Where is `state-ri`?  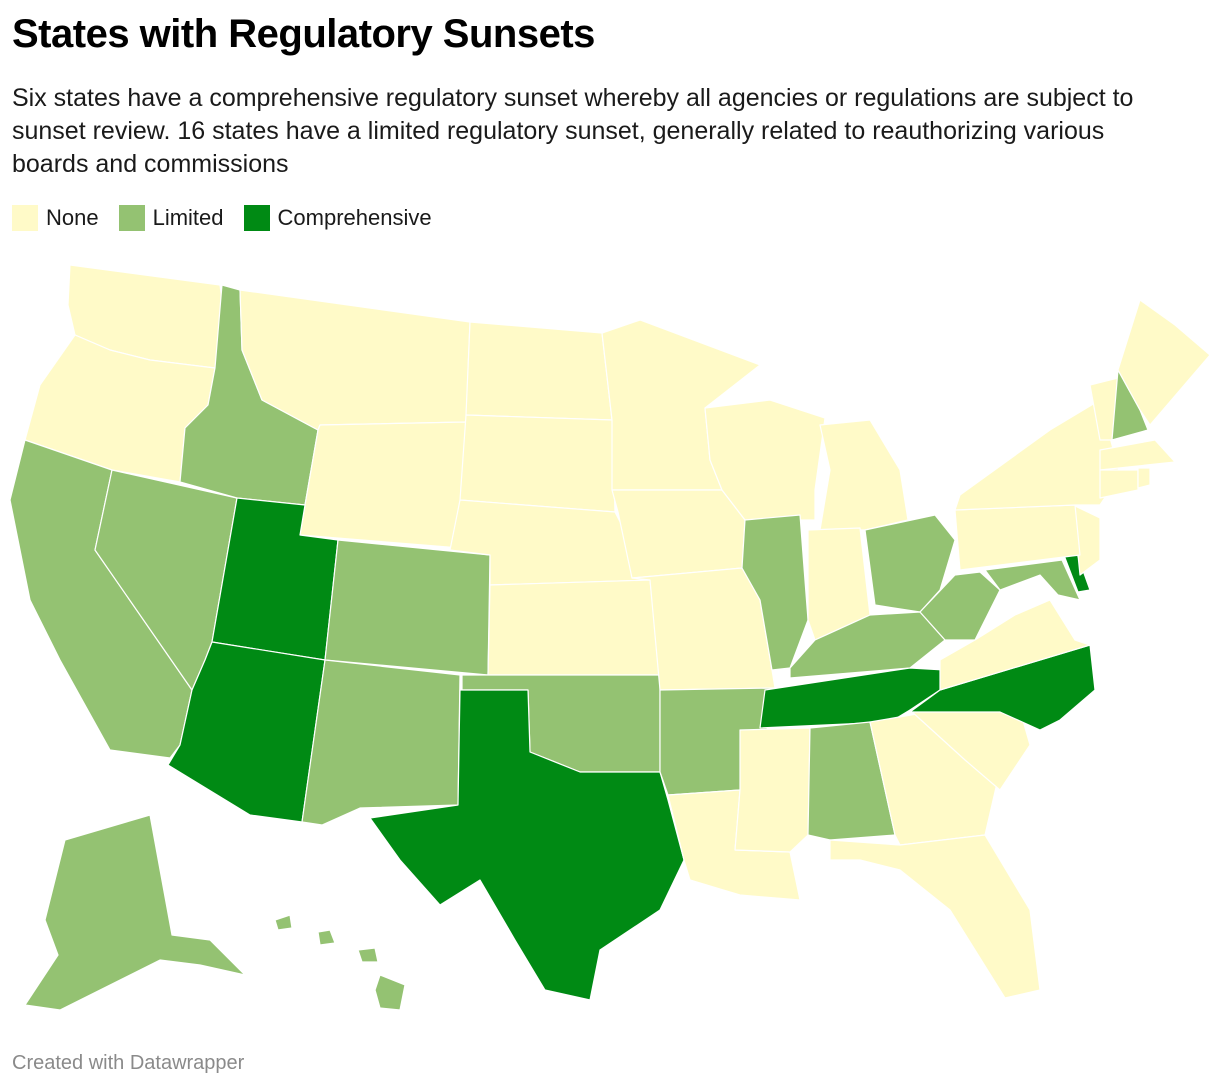
state-ri is located at coordinates (1144, 478).